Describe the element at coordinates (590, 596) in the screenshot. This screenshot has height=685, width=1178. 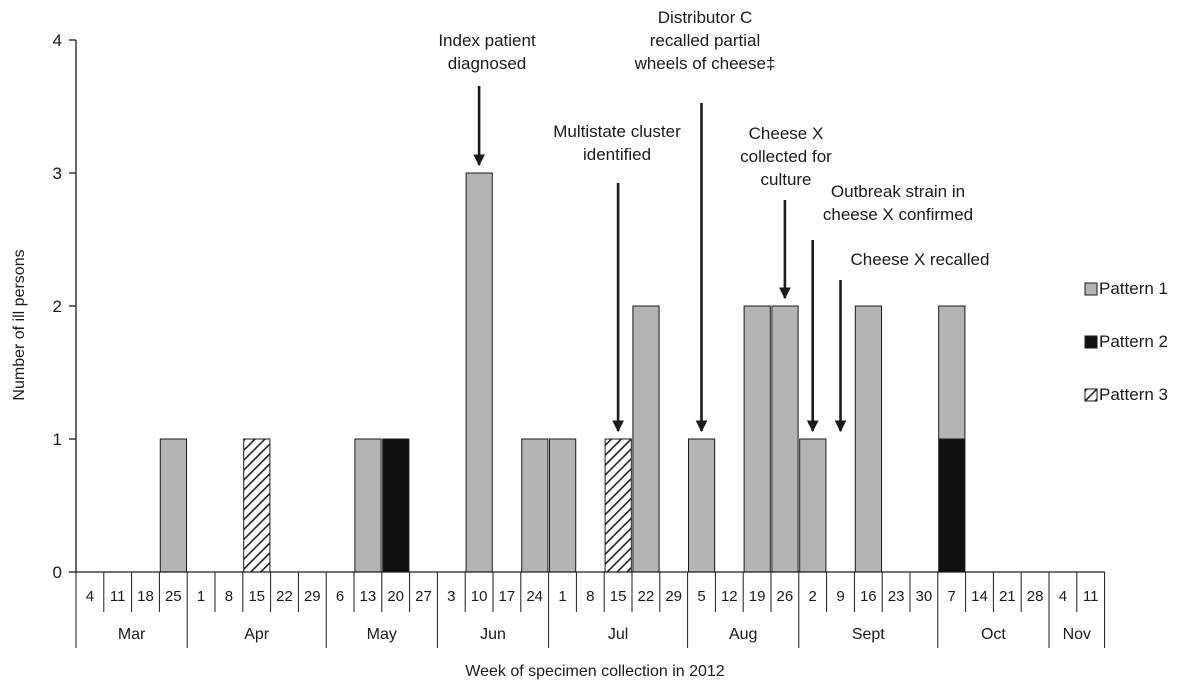
I see `x-tick-label-18: 8` at that location.